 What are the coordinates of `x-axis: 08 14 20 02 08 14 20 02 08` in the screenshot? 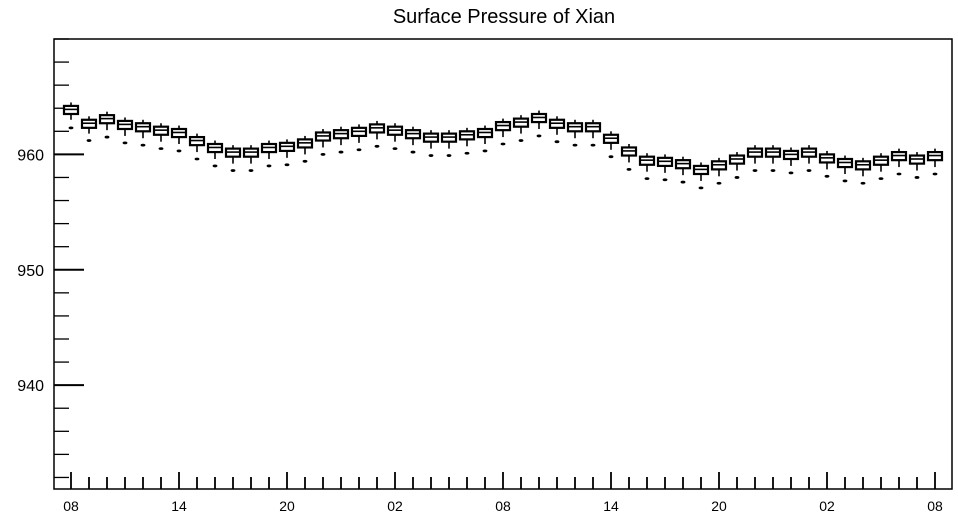 It's located at (503, 493).